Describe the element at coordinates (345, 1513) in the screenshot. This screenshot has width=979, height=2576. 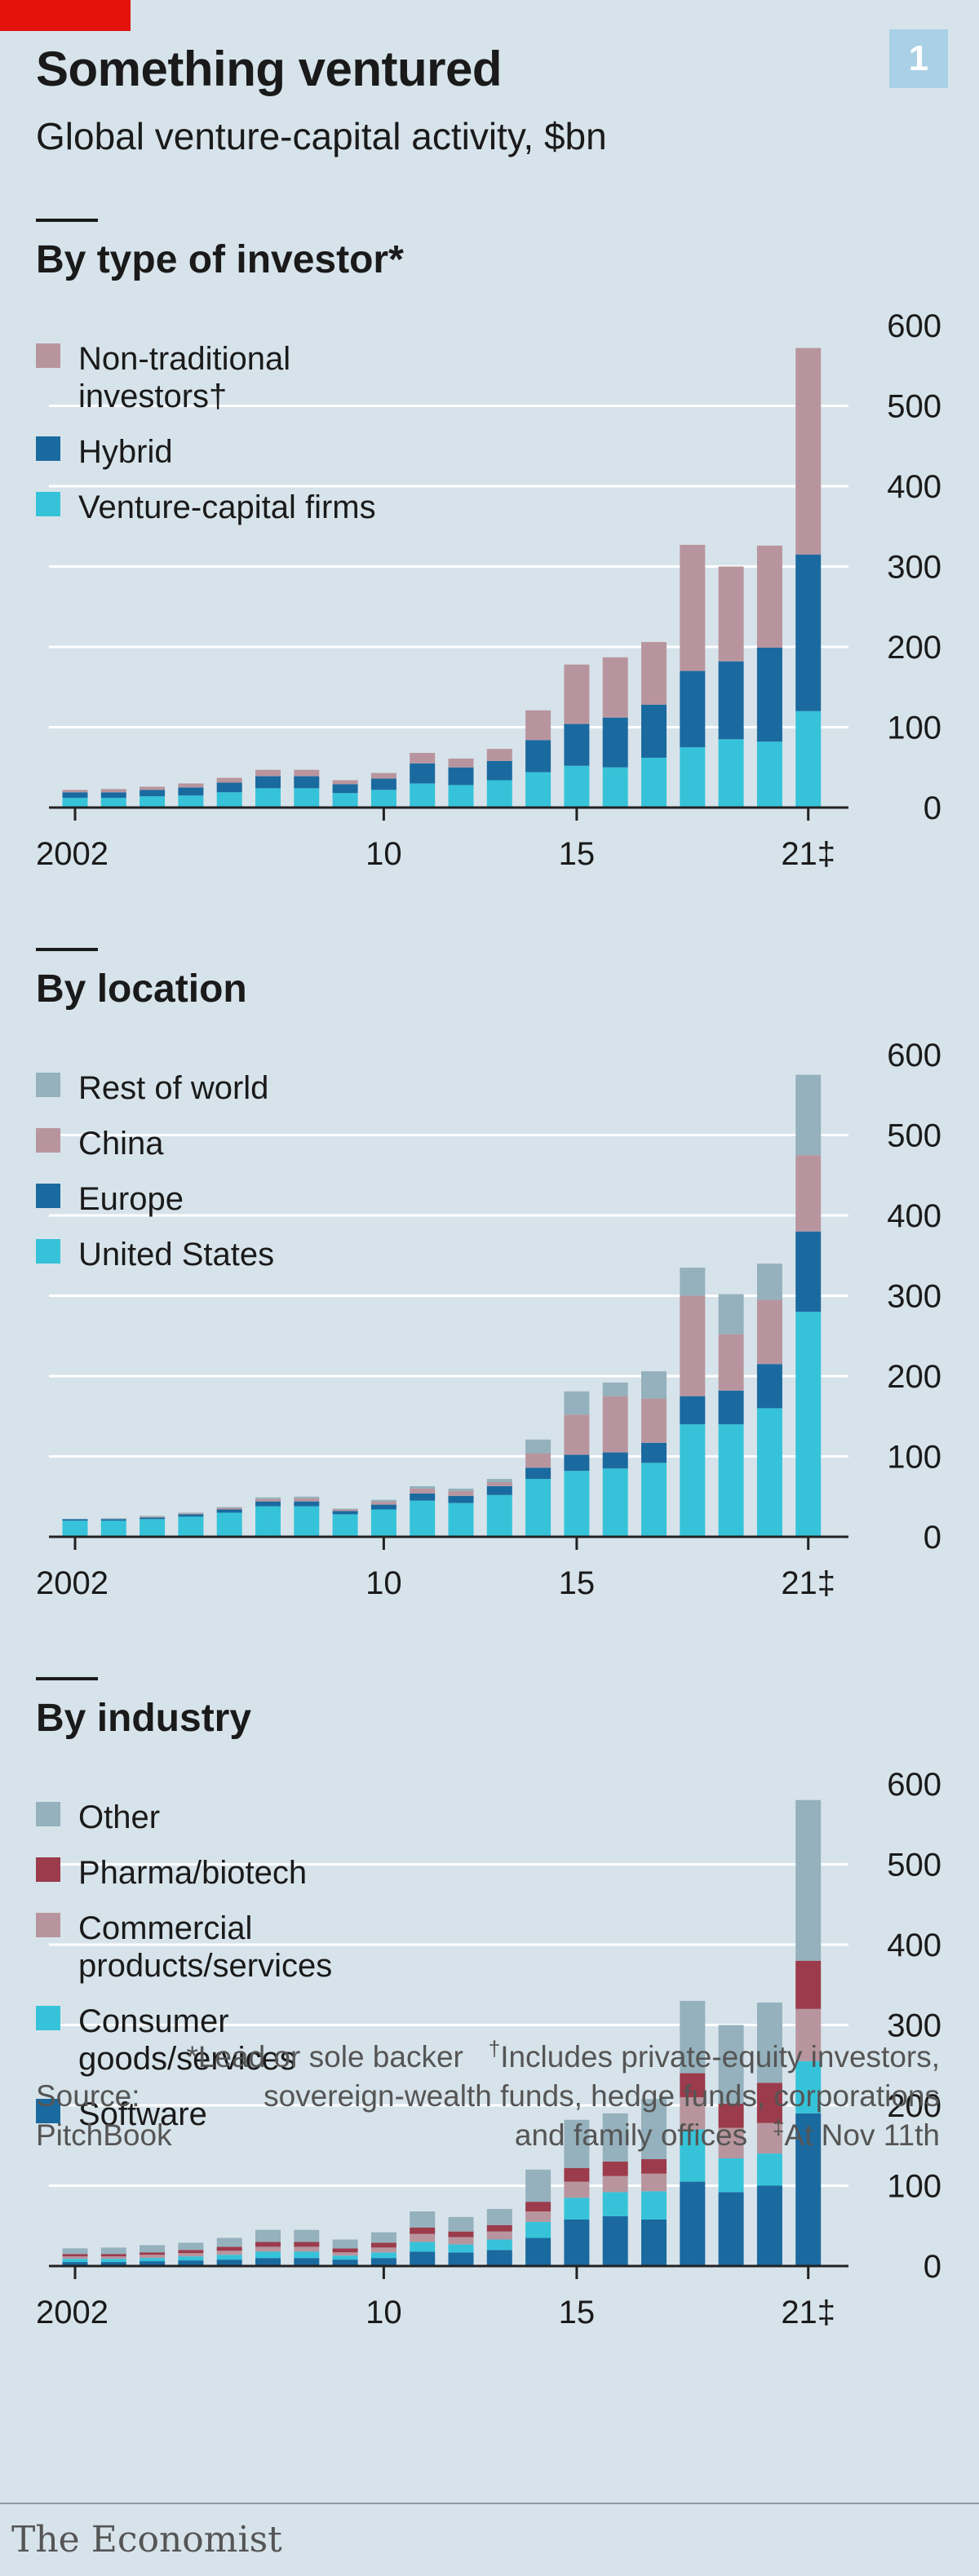
I see `panel2-bar-2009-europe` at that location.